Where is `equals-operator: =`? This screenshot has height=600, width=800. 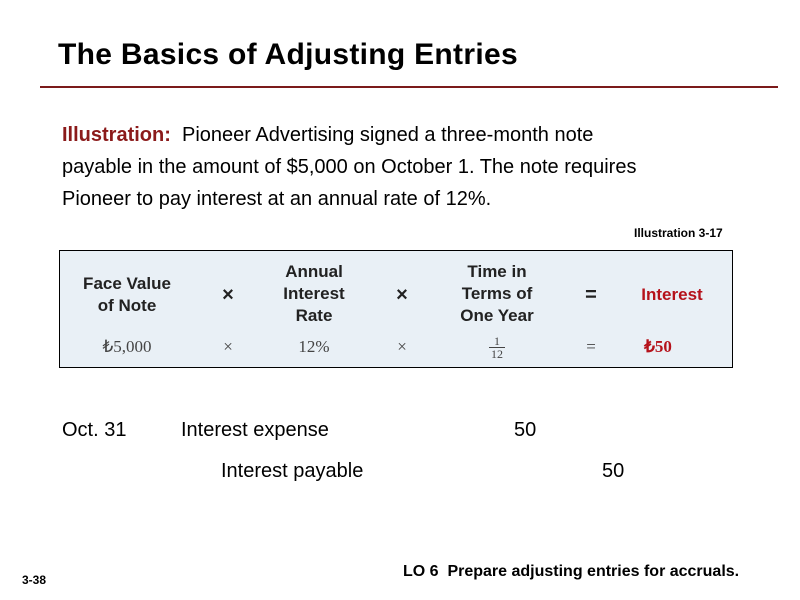
equals-operator: = is located at coordinates (591, 295).